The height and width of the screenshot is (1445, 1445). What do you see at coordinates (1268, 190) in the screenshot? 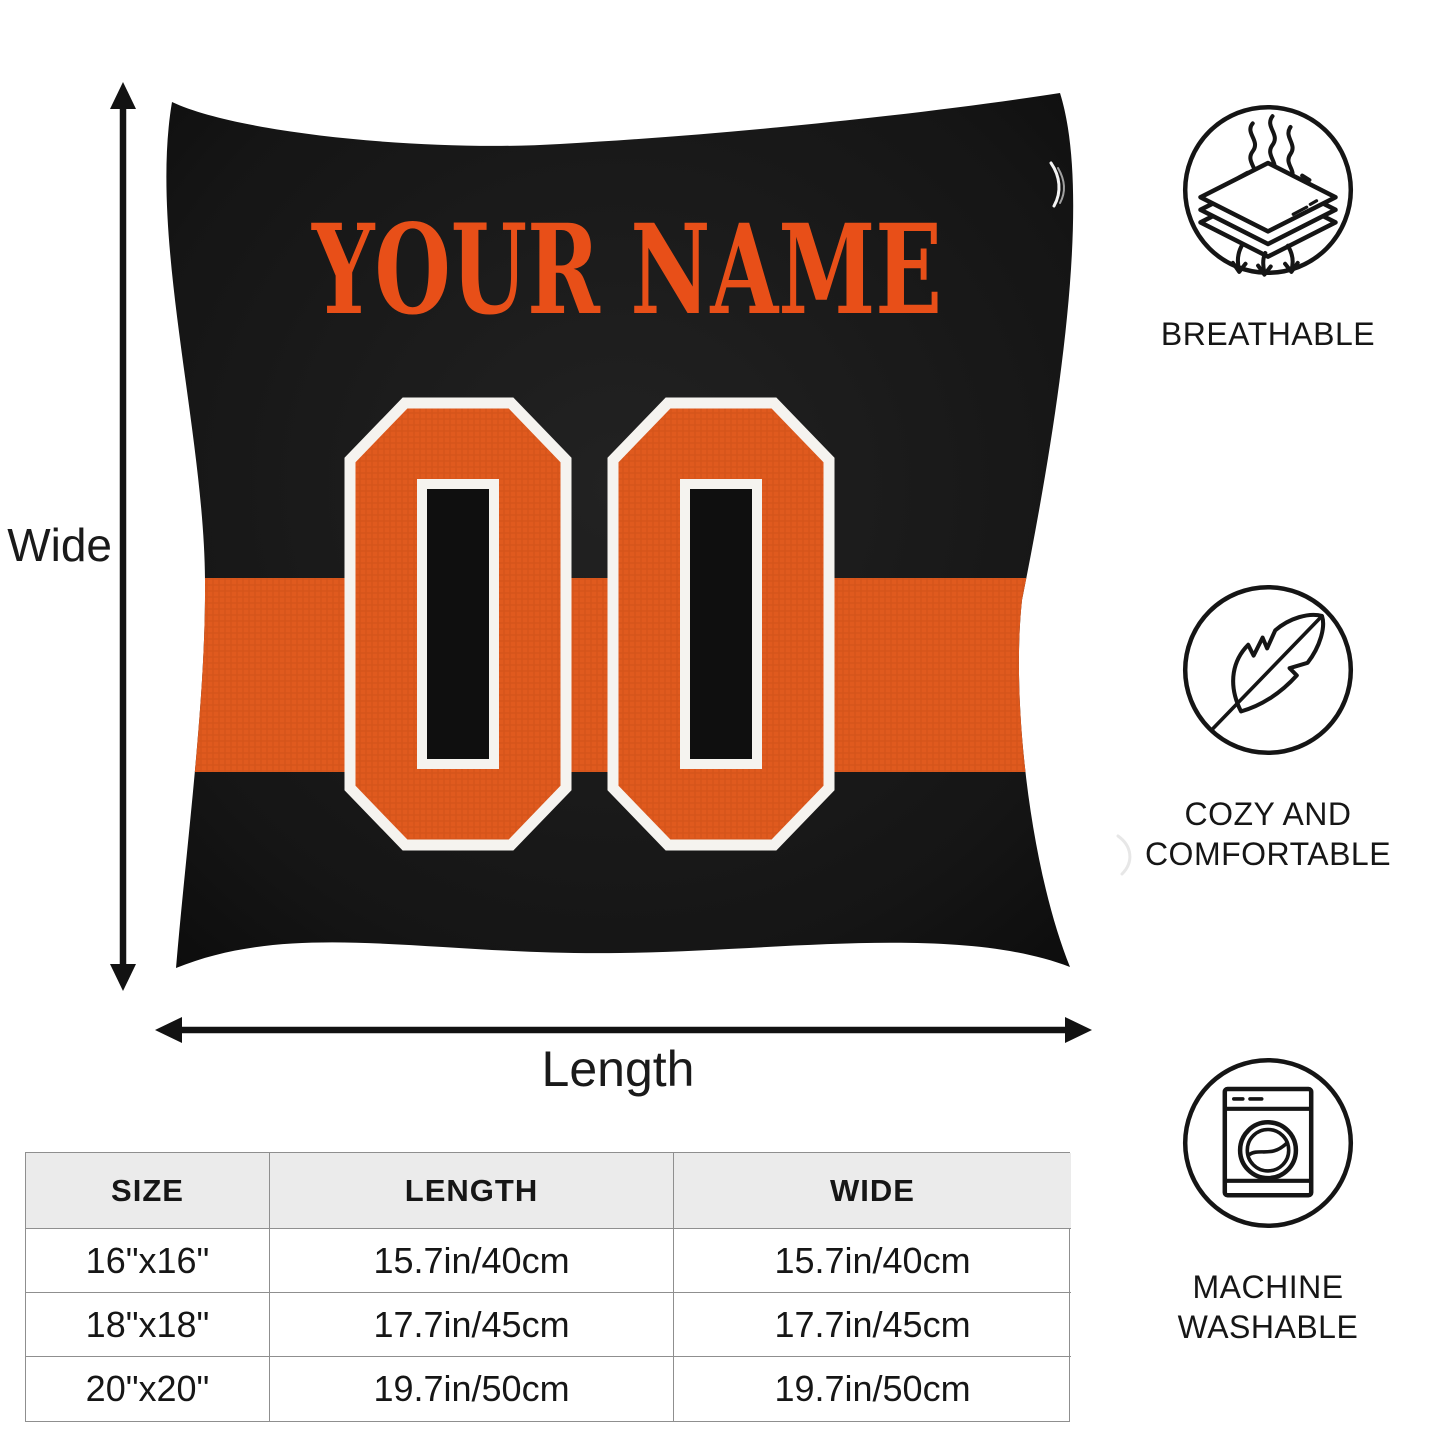
I see `breathable-fabric-icon` at bounding box center [1268, 190].